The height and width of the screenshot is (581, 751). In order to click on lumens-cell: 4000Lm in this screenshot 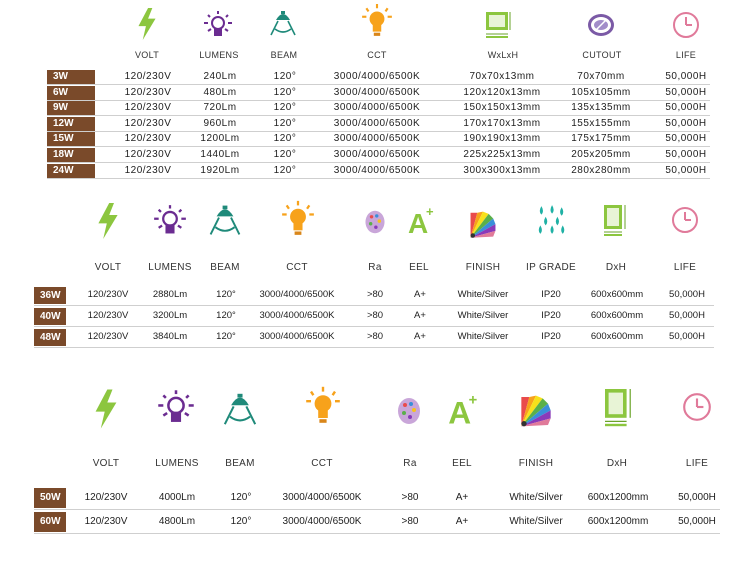, I will do `click(177, 497)`.